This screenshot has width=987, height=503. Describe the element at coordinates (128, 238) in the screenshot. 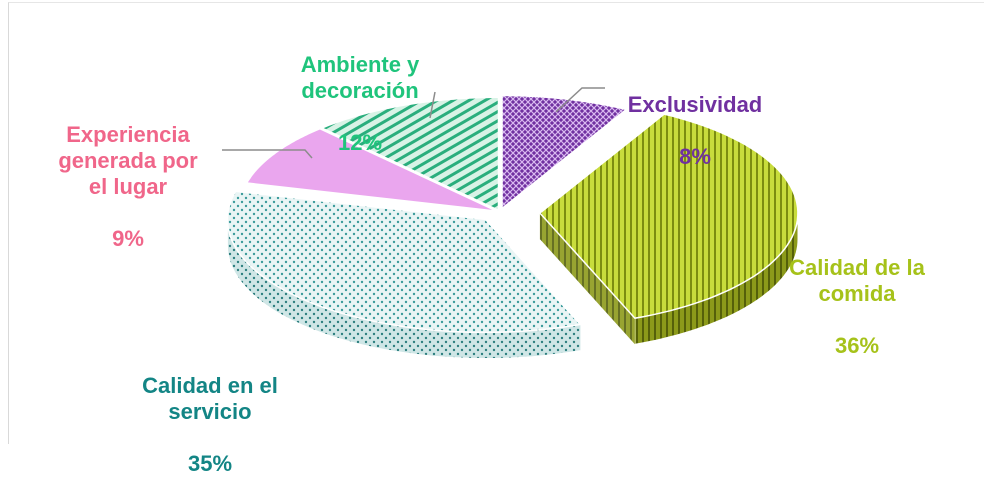

I see `label-experiencia-pct: 9%` at that location.